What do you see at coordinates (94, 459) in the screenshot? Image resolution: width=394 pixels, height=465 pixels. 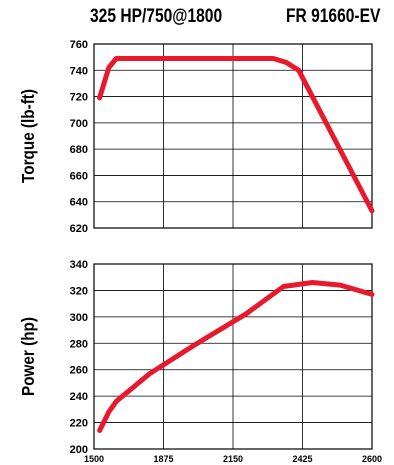 I see `x-tick-label: 1500` at bounding box center [94, 459].